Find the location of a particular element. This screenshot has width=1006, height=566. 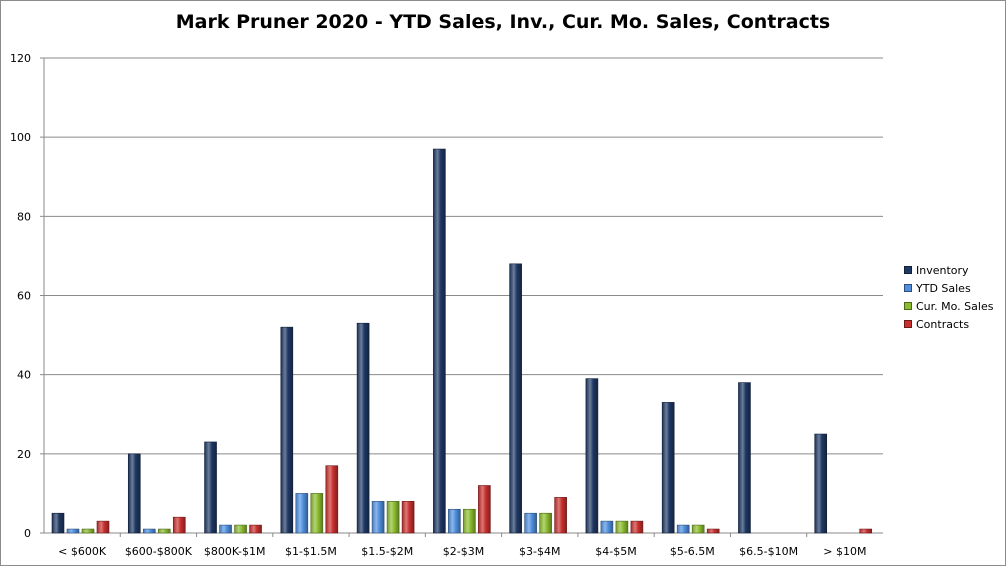

legend-label: Inventory is located at coordinates (942, 270).